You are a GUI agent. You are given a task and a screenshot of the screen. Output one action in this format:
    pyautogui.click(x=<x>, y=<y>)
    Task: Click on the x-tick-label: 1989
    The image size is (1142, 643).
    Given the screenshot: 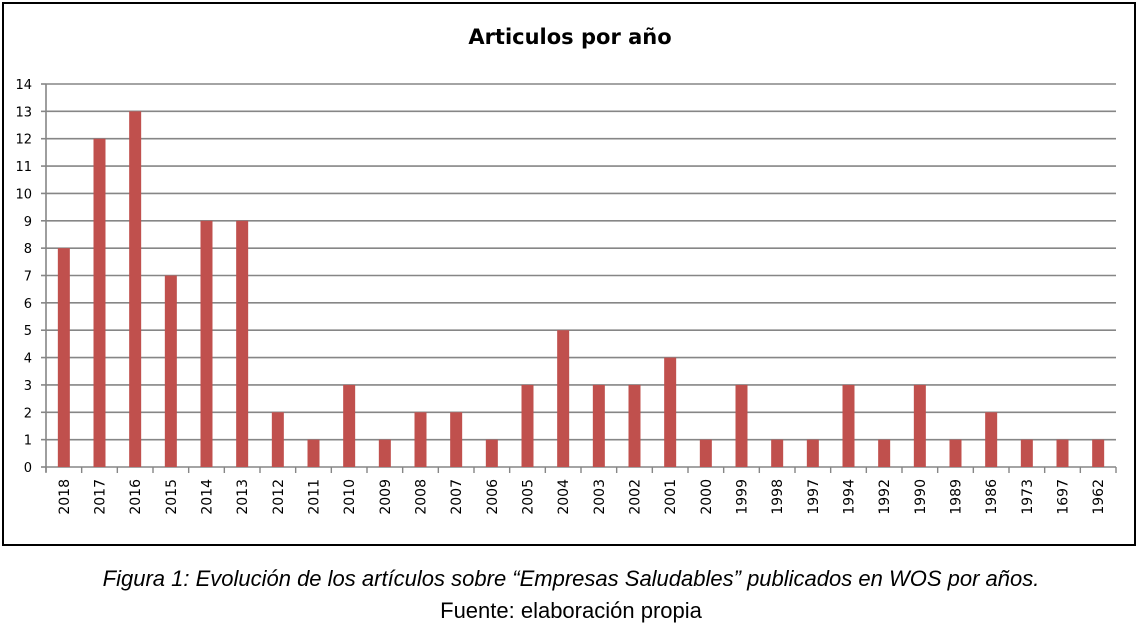 What is the action you would take?
    pyautogui.click(x=957, y=497)
    